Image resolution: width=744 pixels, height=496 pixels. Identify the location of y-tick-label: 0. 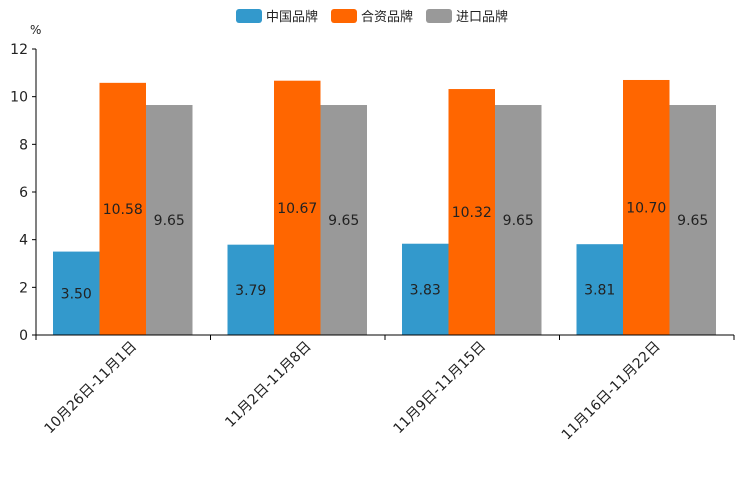
(23, 336).